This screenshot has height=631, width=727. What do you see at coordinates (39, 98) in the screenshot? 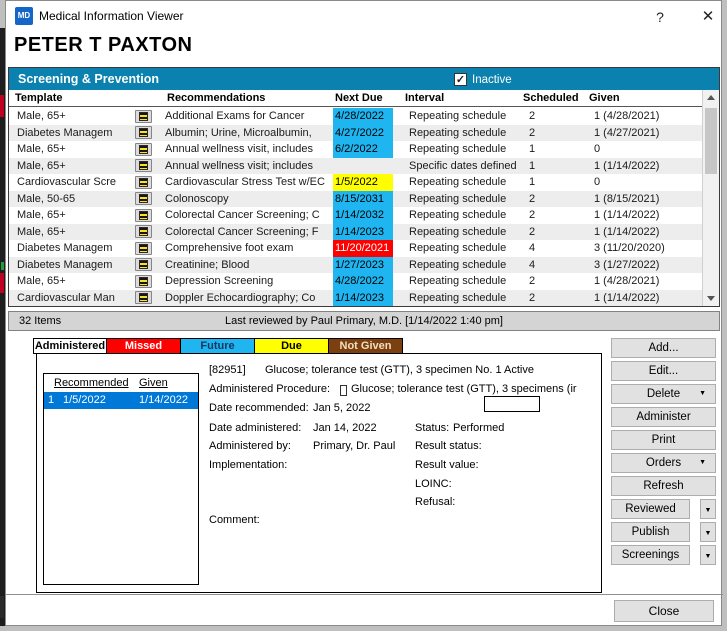
I see `column-header-template: Template` at bounding box center [39, 98].